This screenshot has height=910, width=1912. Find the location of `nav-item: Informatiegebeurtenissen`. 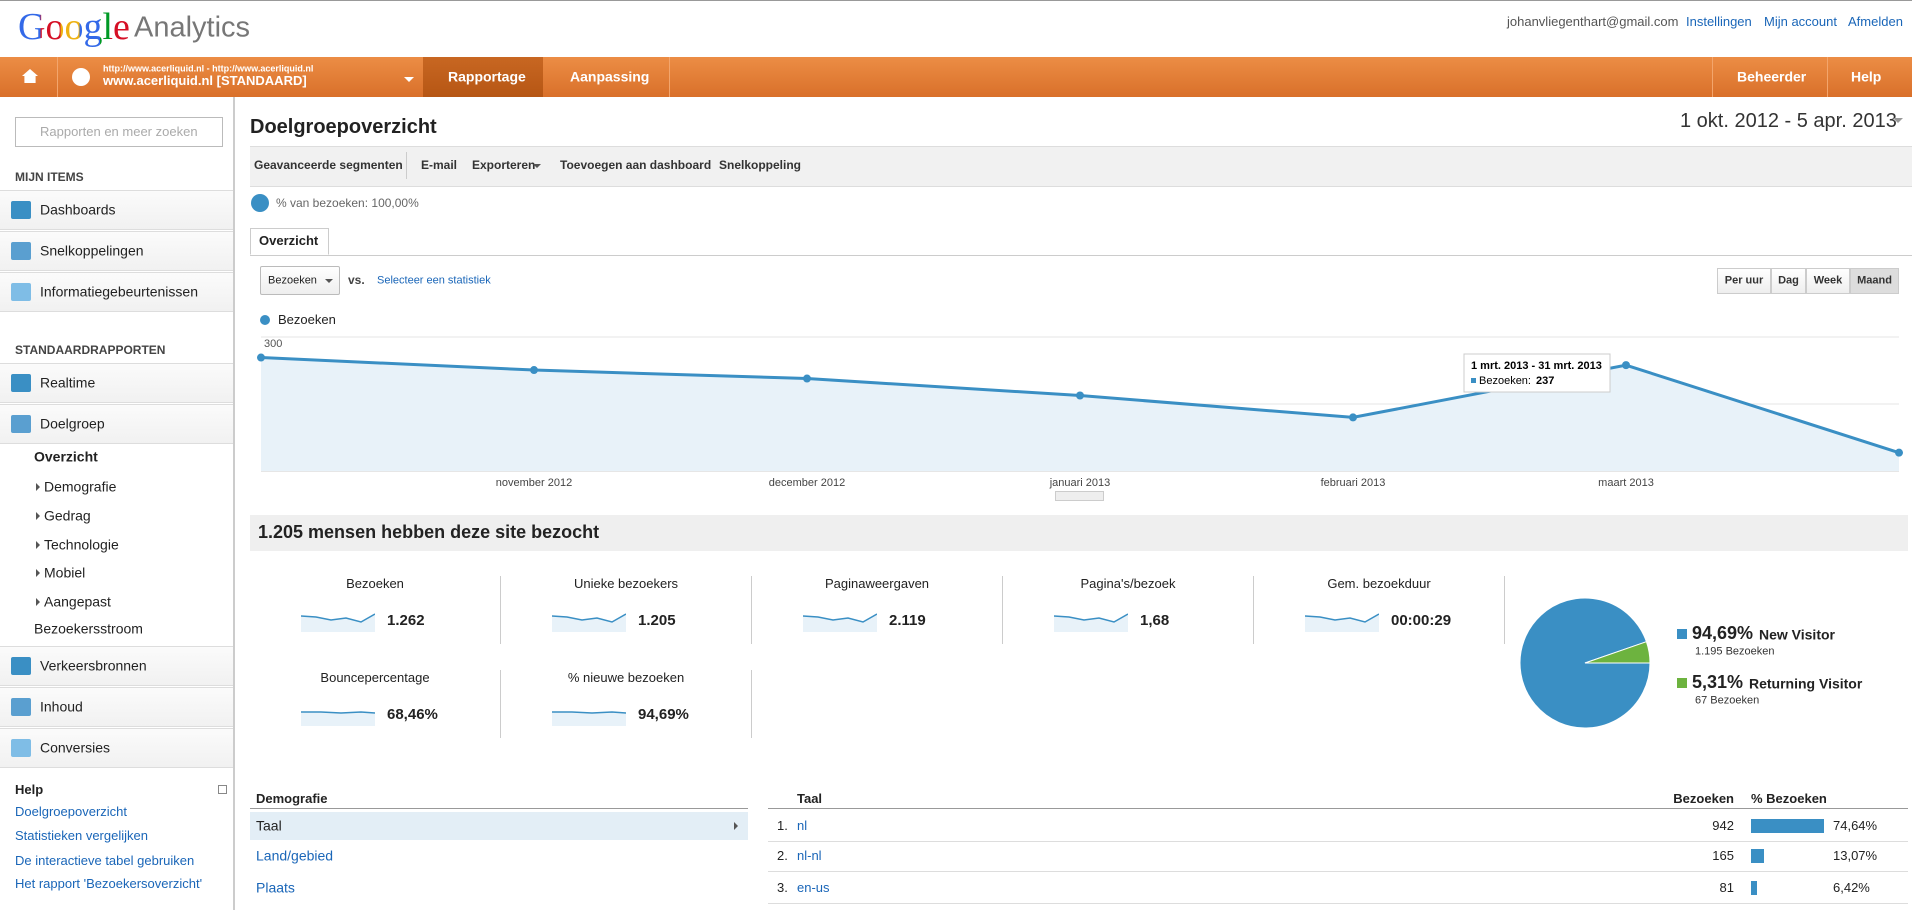

nav-item: Informatiegebeurtenissen is located at coordinates (119, 291).